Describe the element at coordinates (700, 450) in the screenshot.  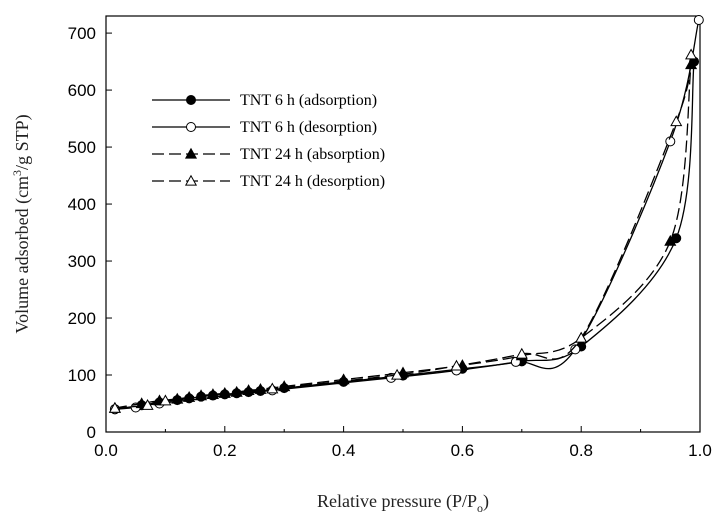
I see `x-tick-label: 1.0` at that location.